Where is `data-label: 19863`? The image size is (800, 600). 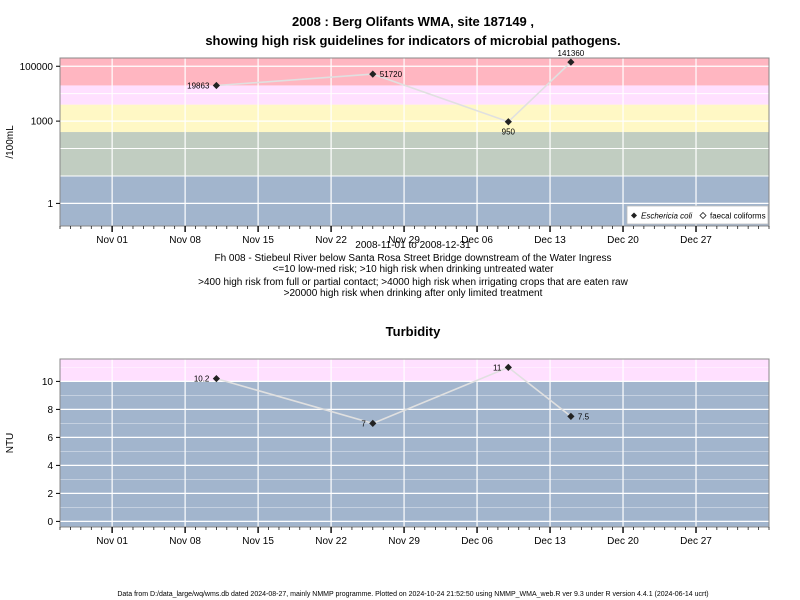
data-label: 19863 is located at coordinates (198, 86).